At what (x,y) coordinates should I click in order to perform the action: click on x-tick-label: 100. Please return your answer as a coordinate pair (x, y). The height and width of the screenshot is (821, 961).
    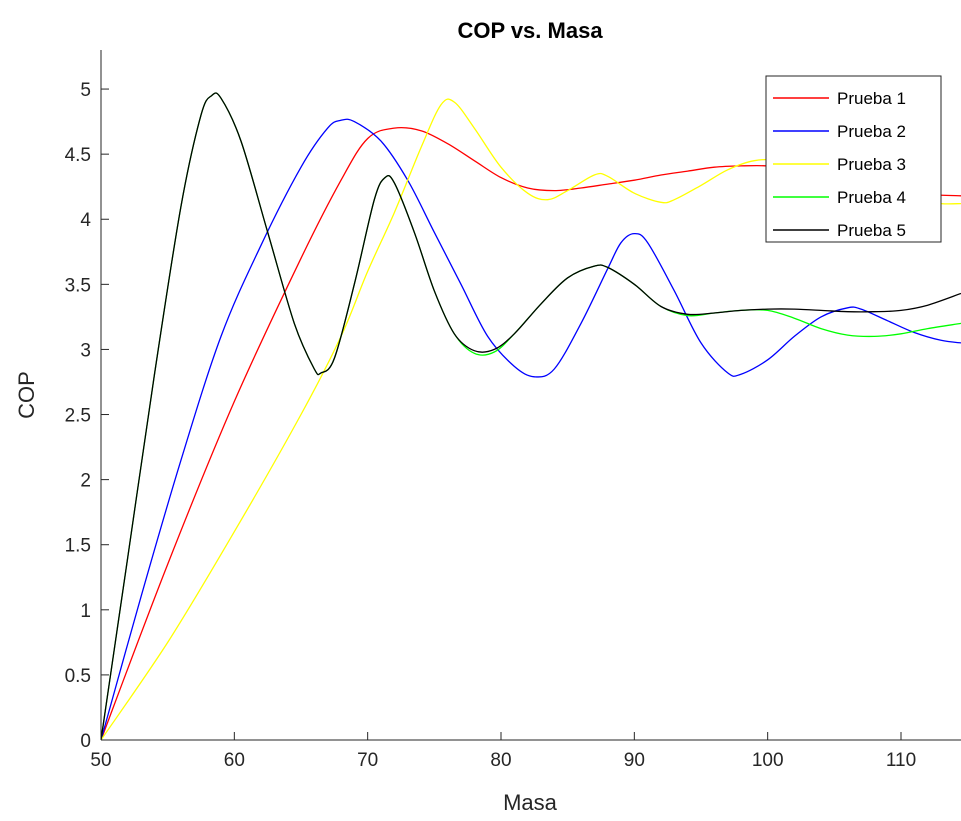
    Looking at the image, I should click on (768, 760).